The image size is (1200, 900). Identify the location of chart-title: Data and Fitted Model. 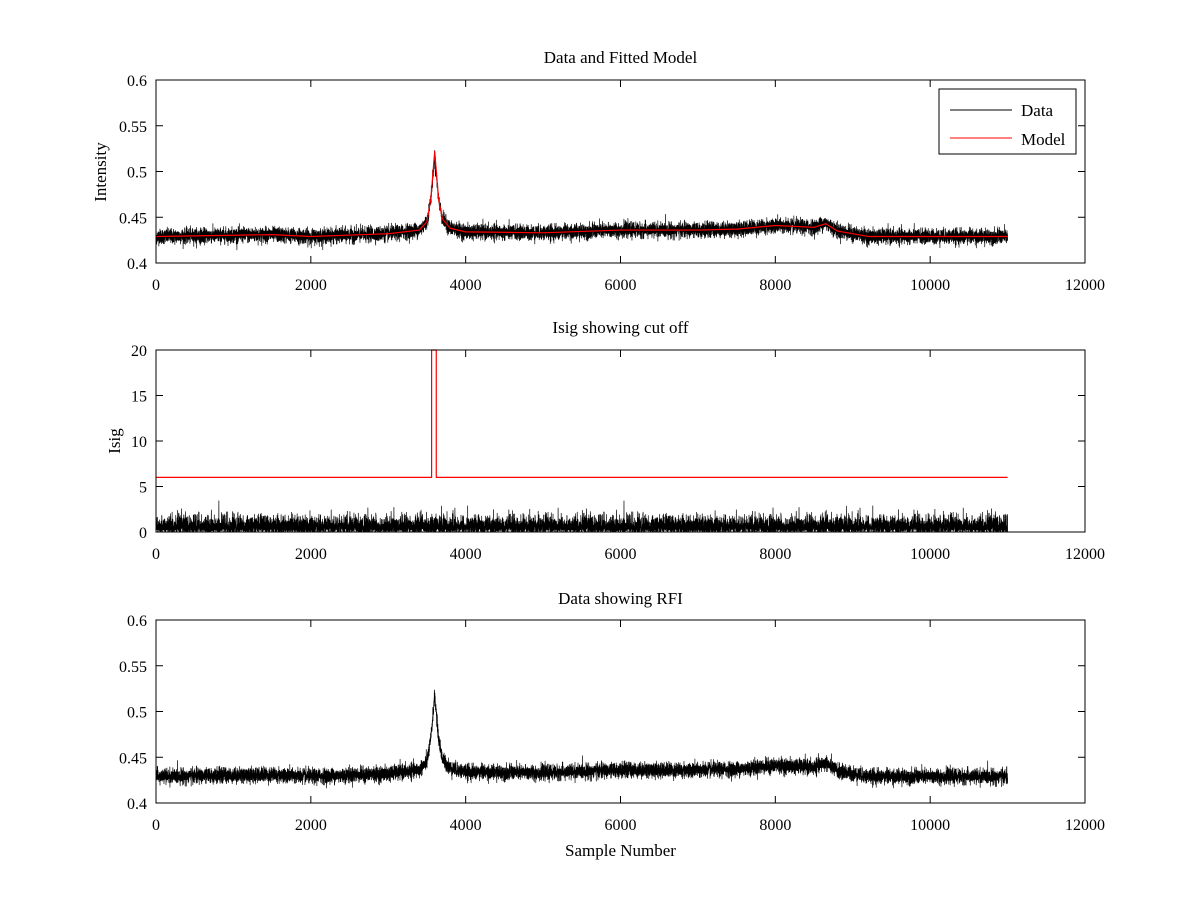
(621, 57).